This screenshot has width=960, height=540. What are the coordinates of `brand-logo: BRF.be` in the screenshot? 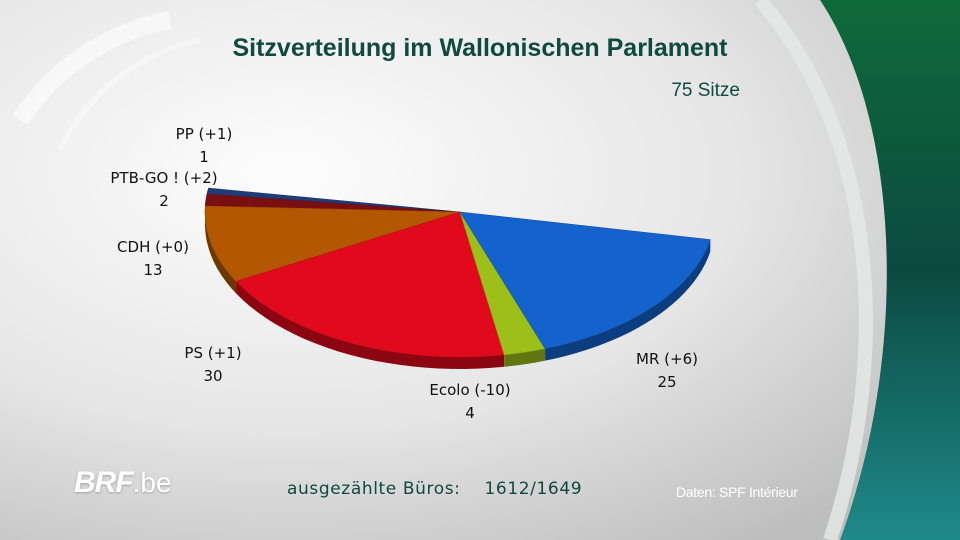 It's located at (123, 483).